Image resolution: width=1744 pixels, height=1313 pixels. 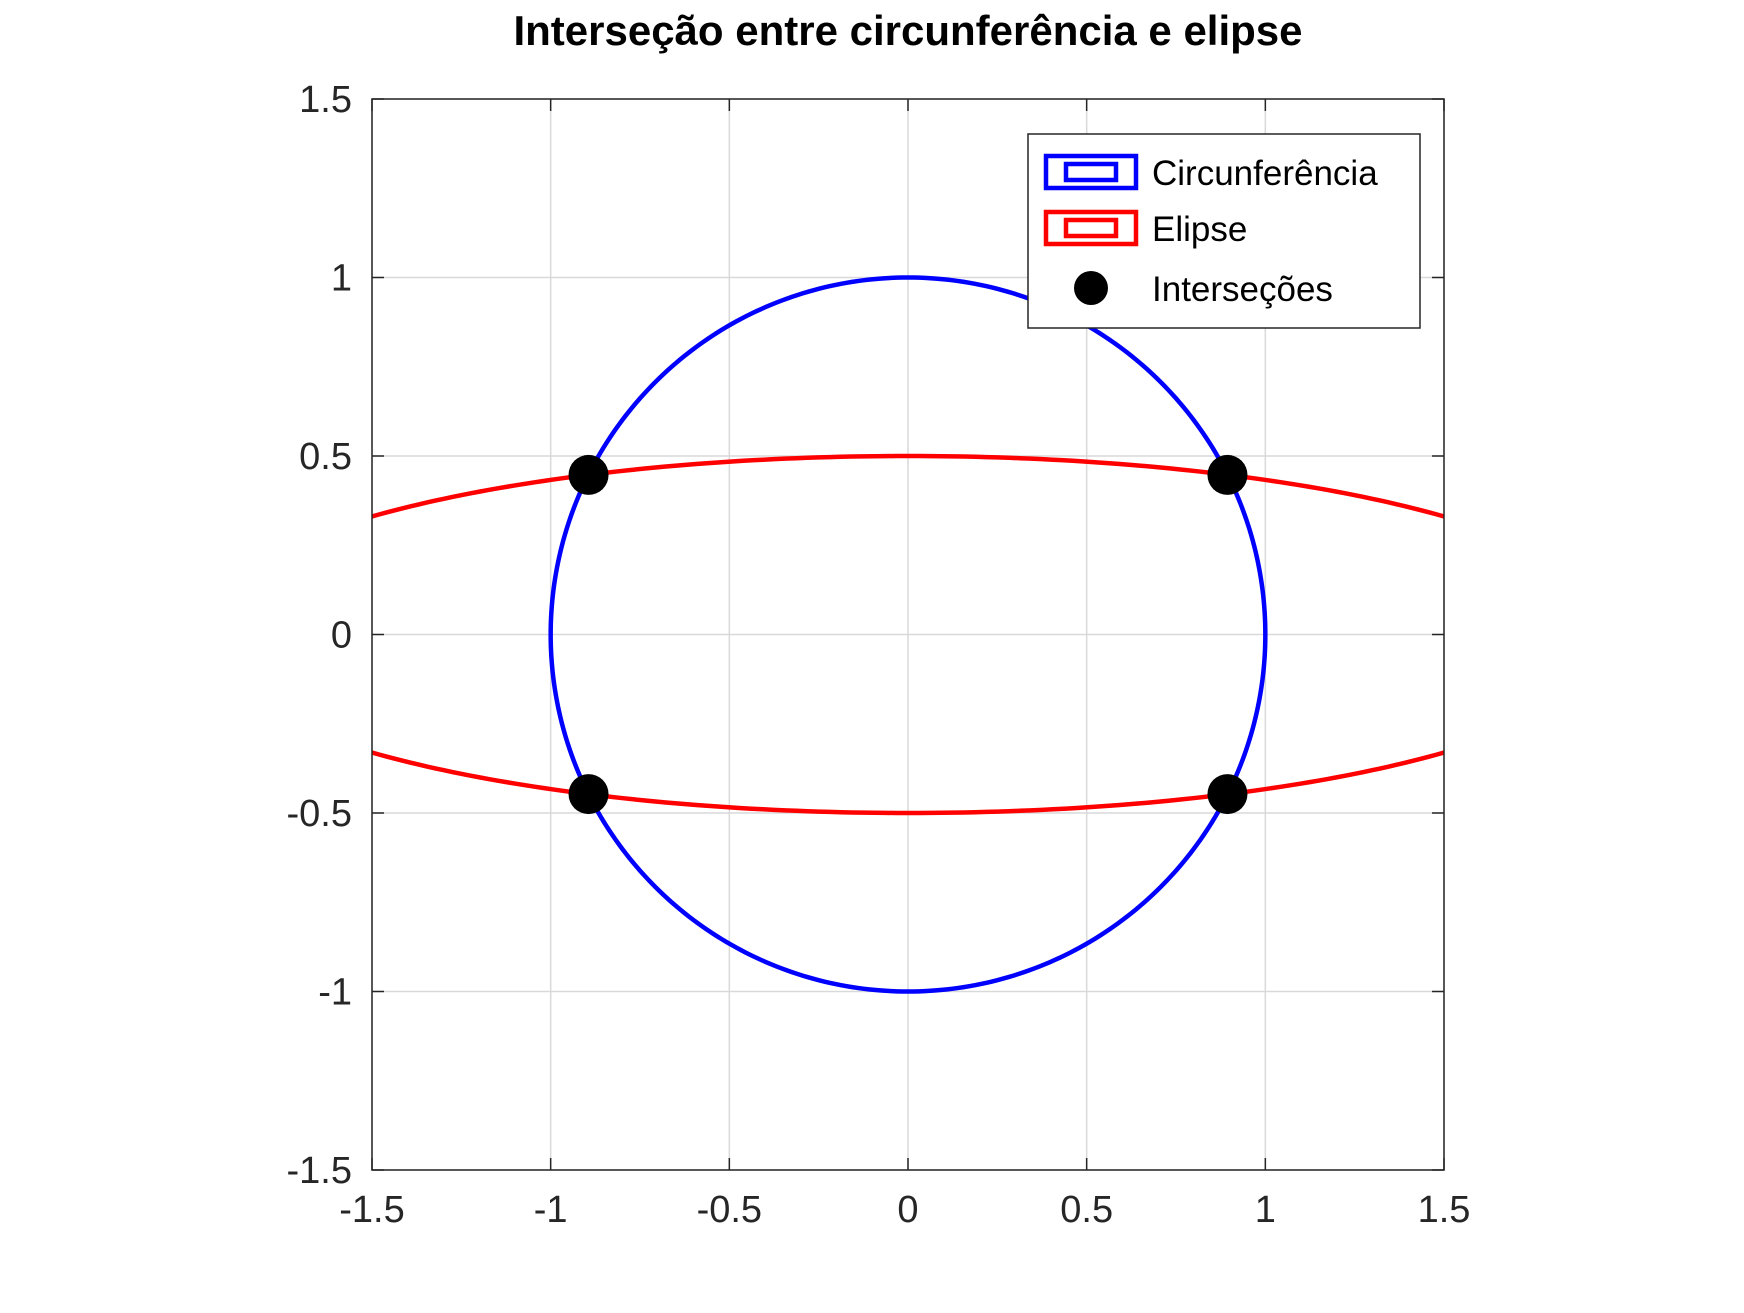 I want to click on x-tick-label: 0.5, so click(x=1086, y=1210).